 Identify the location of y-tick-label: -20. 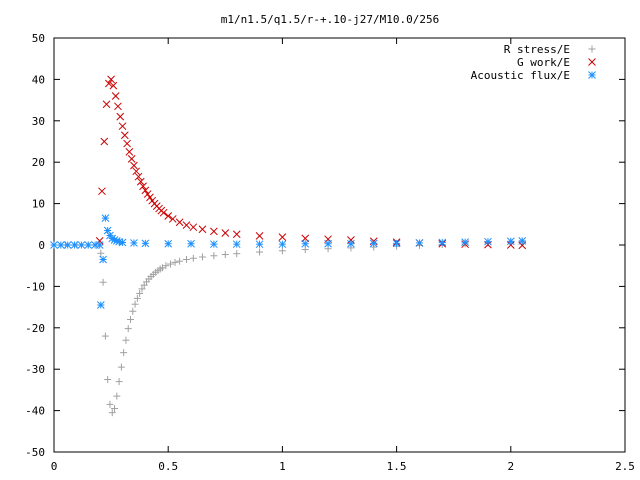
(35, 328).